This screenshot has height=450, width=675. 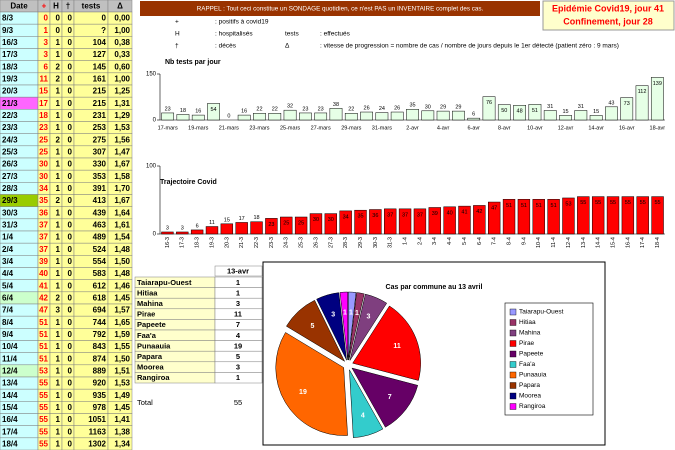 What do you see at coordinates (494, 208) in the screenshot?
I see `bar-label: 47` at bounding box center [494, 208].